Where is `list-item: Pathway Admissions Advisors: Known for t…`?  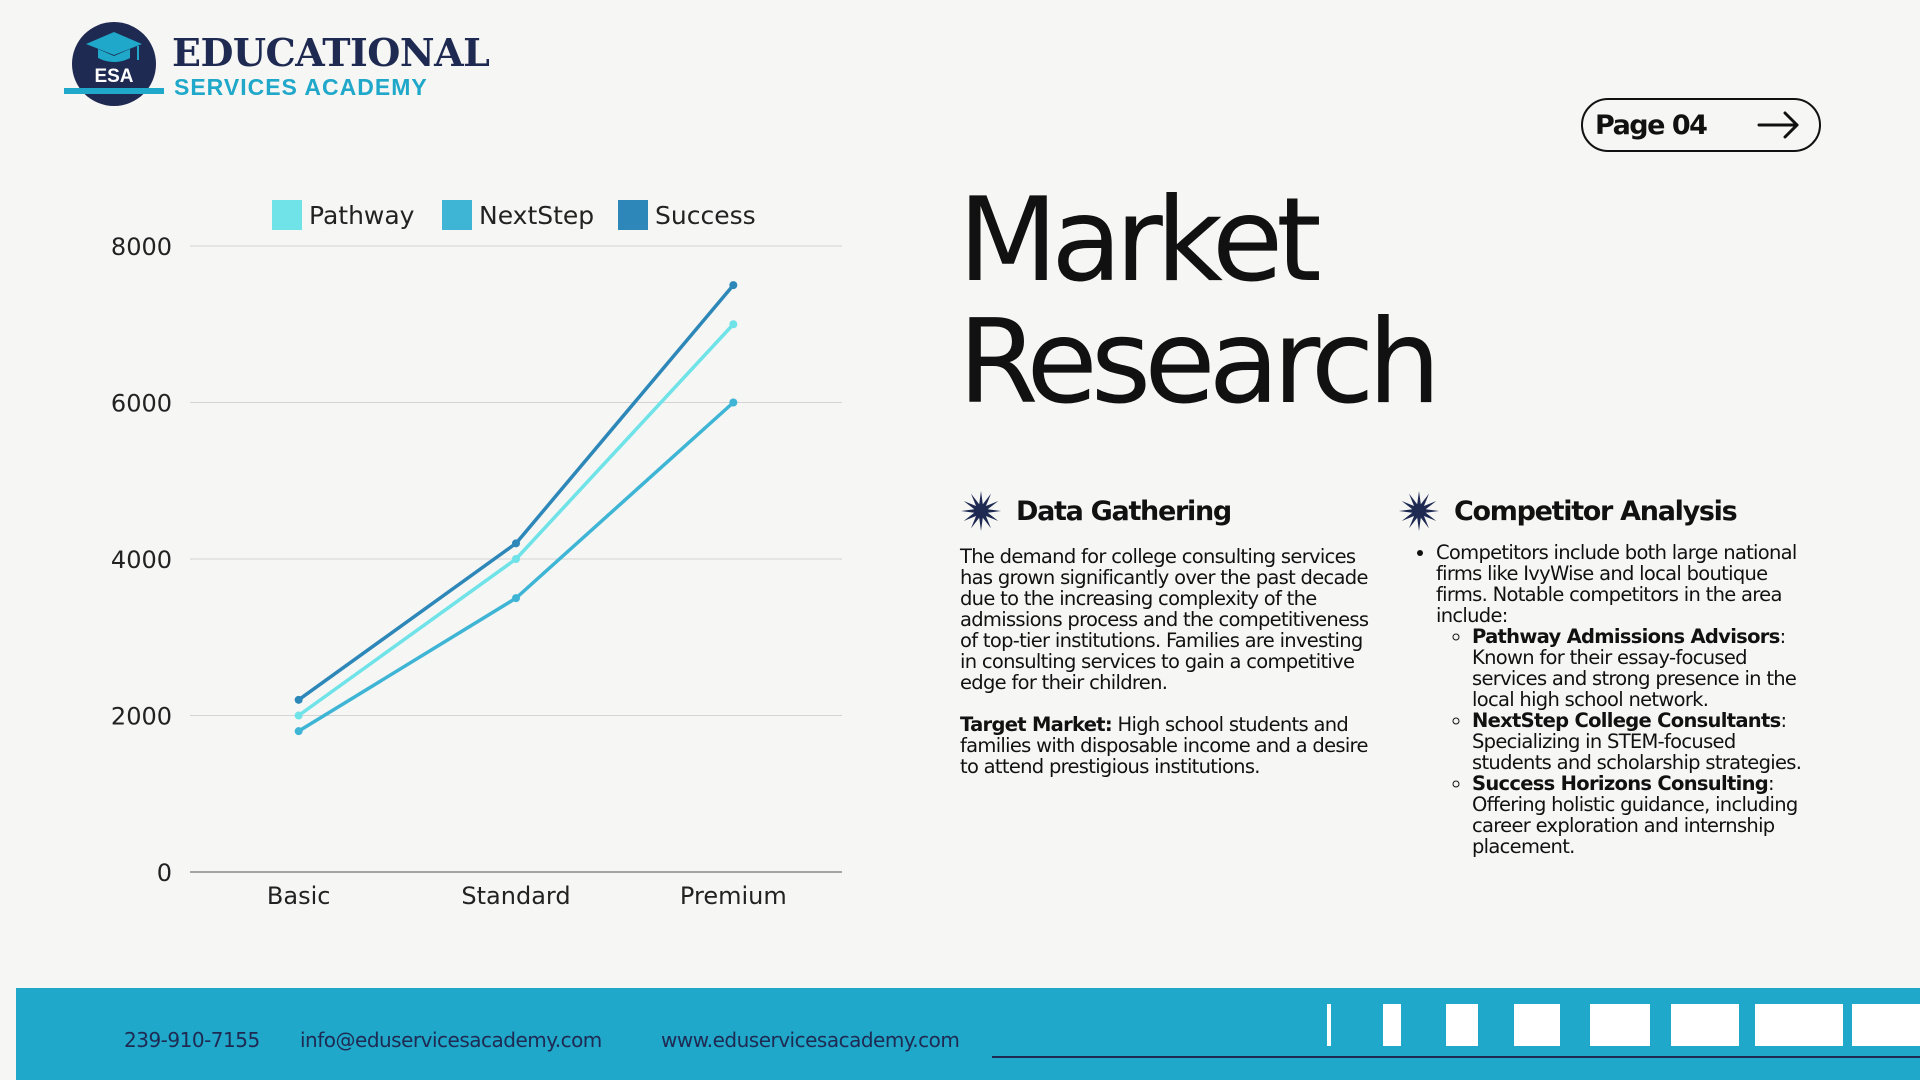
list-item: Pathway Admissions Advisors: Known for t… is located at coordinates (1645, 668).